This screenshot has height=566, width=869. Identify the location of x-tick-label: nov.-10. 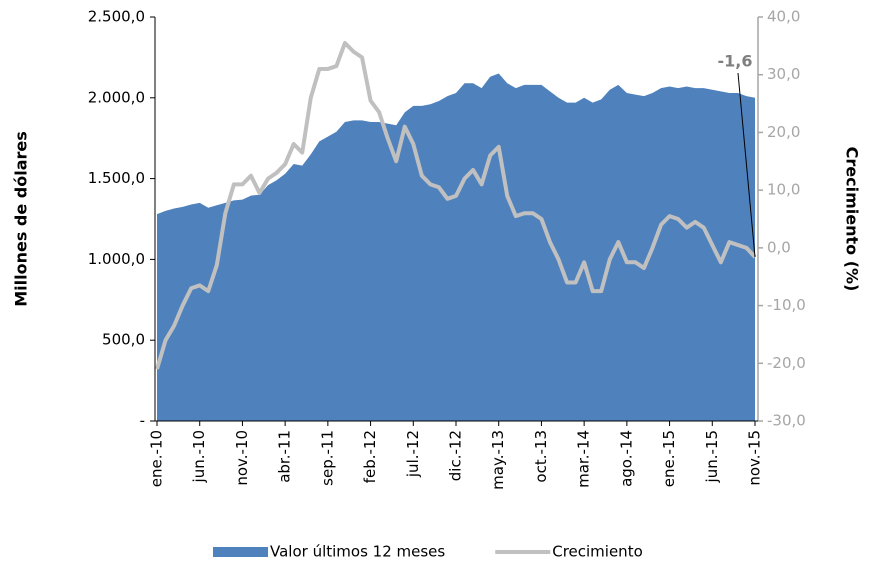
(242, 458).